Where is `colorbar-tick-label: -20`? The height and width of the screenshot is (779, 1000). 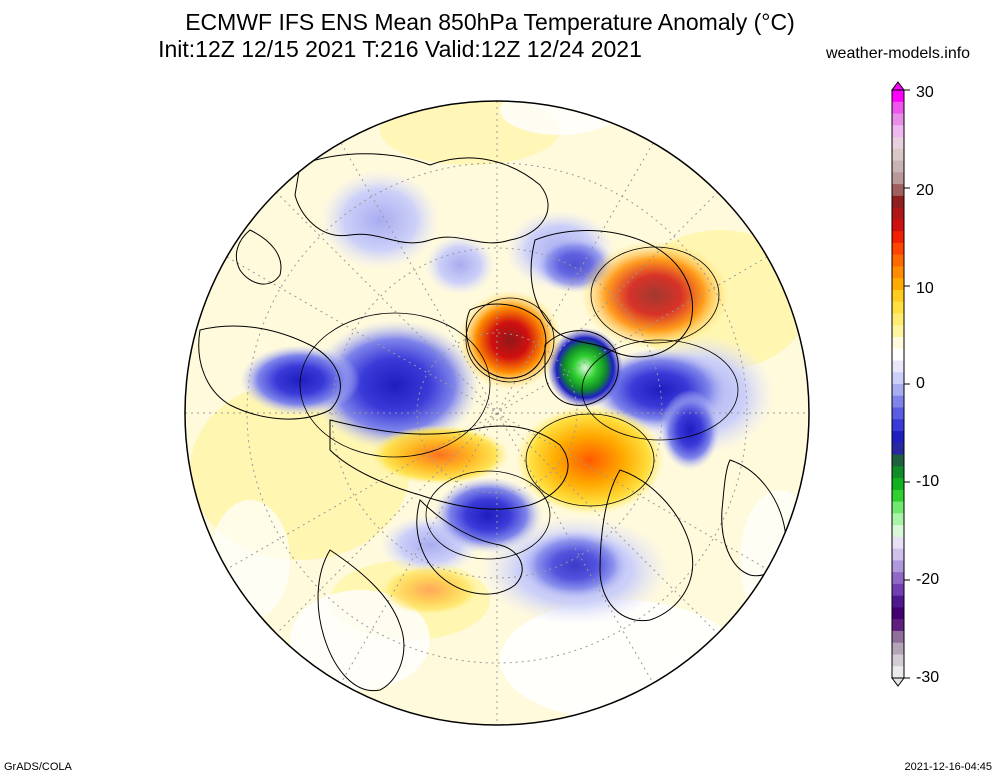 colorbar-tick-label: -20 is located at coordinates (928, 579).